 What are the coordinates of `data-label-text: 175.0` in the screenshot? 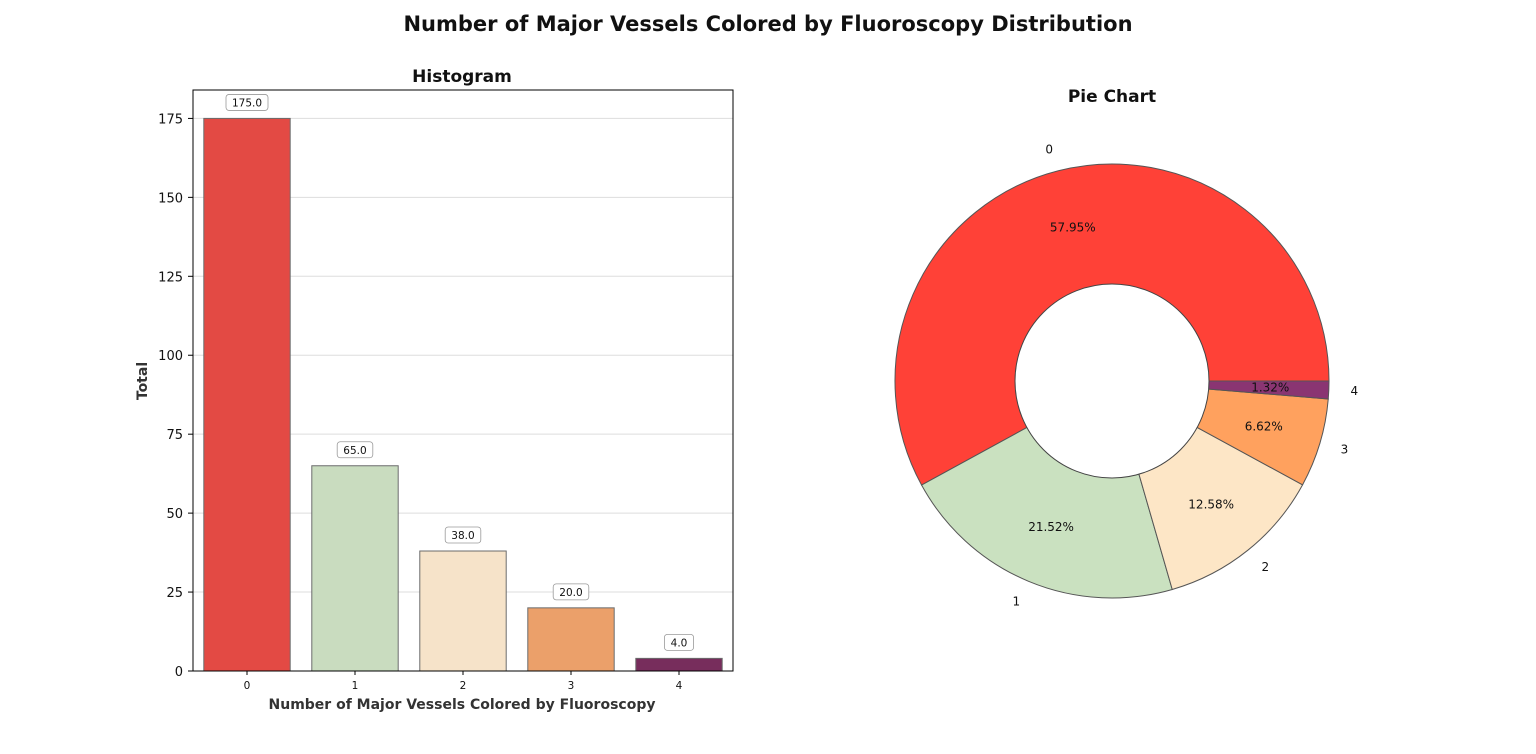 It's located at (247, 103).